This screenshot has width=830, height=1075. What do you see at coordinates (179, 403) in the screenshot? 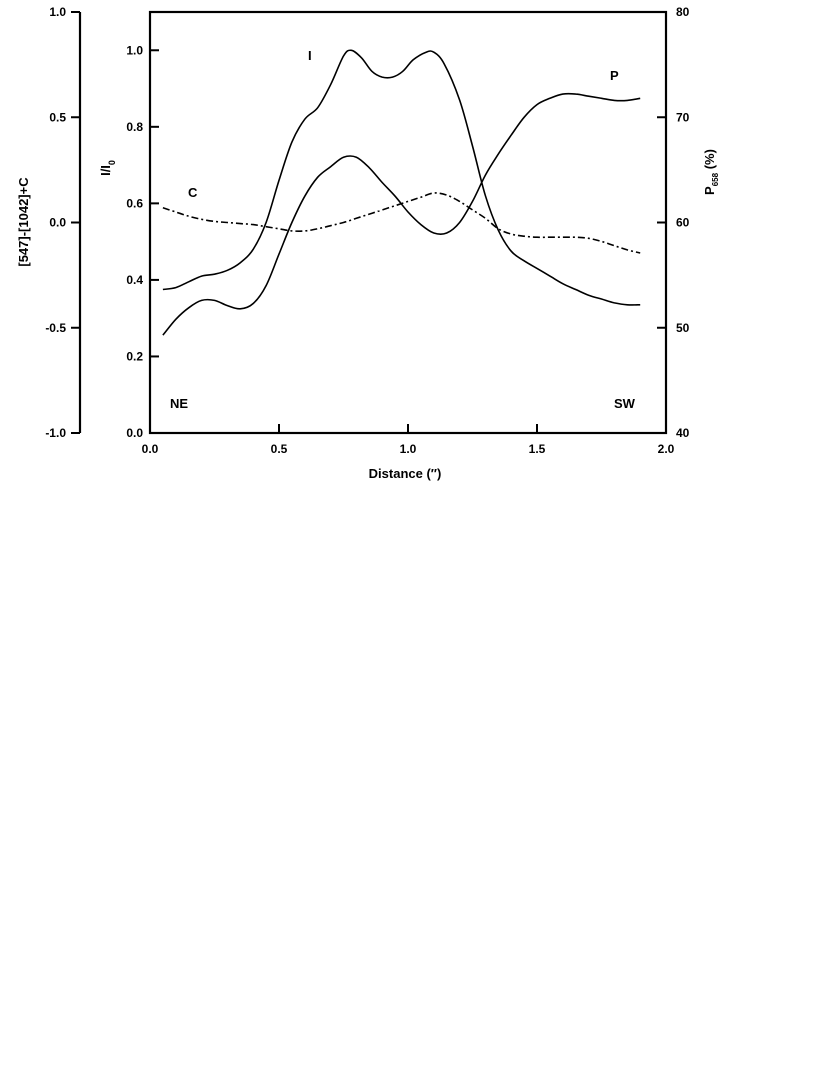
I see `annotation-ne: NE` at bounding box center [179, 403].